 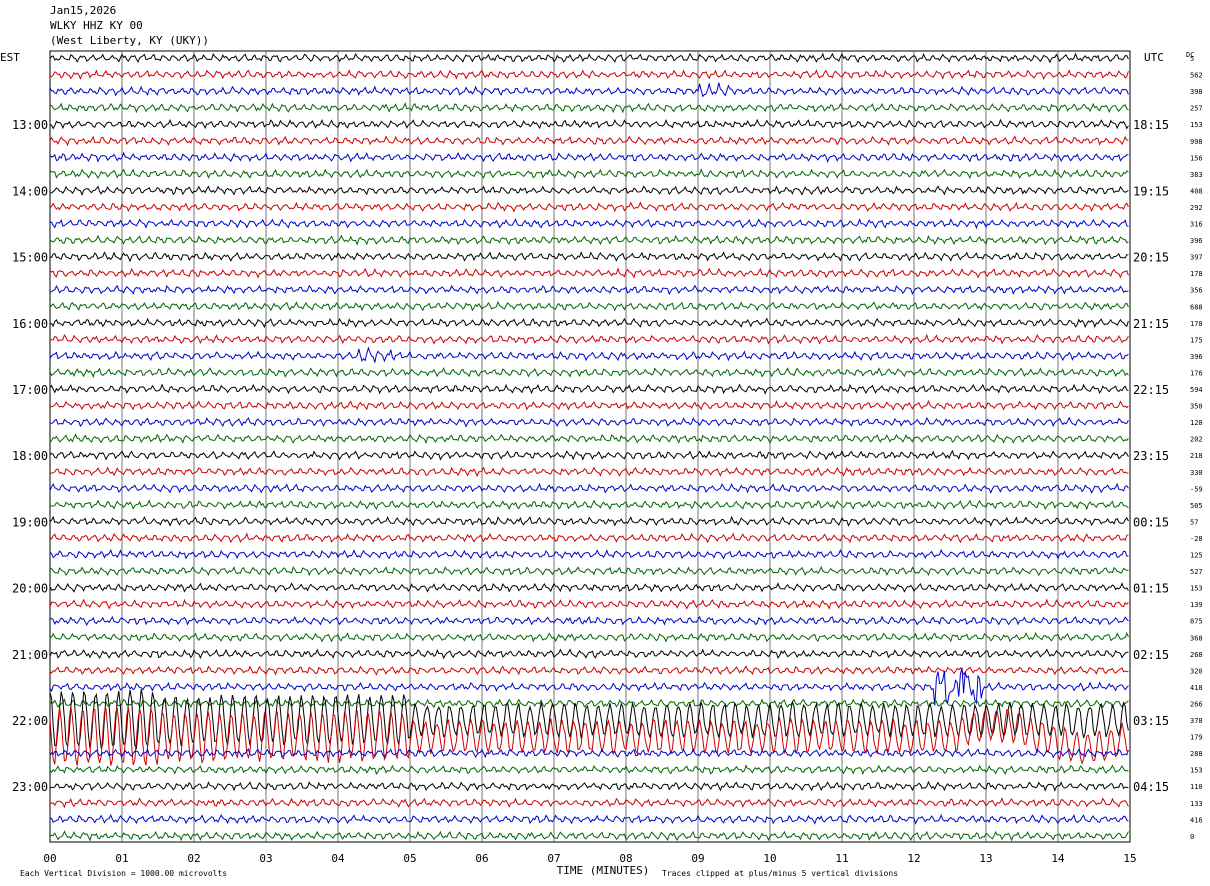 What do you see at coordinates (1196, 489) in the screenshot?
I see `dc-offset-label: -59` at bounding box center [1196, 489].